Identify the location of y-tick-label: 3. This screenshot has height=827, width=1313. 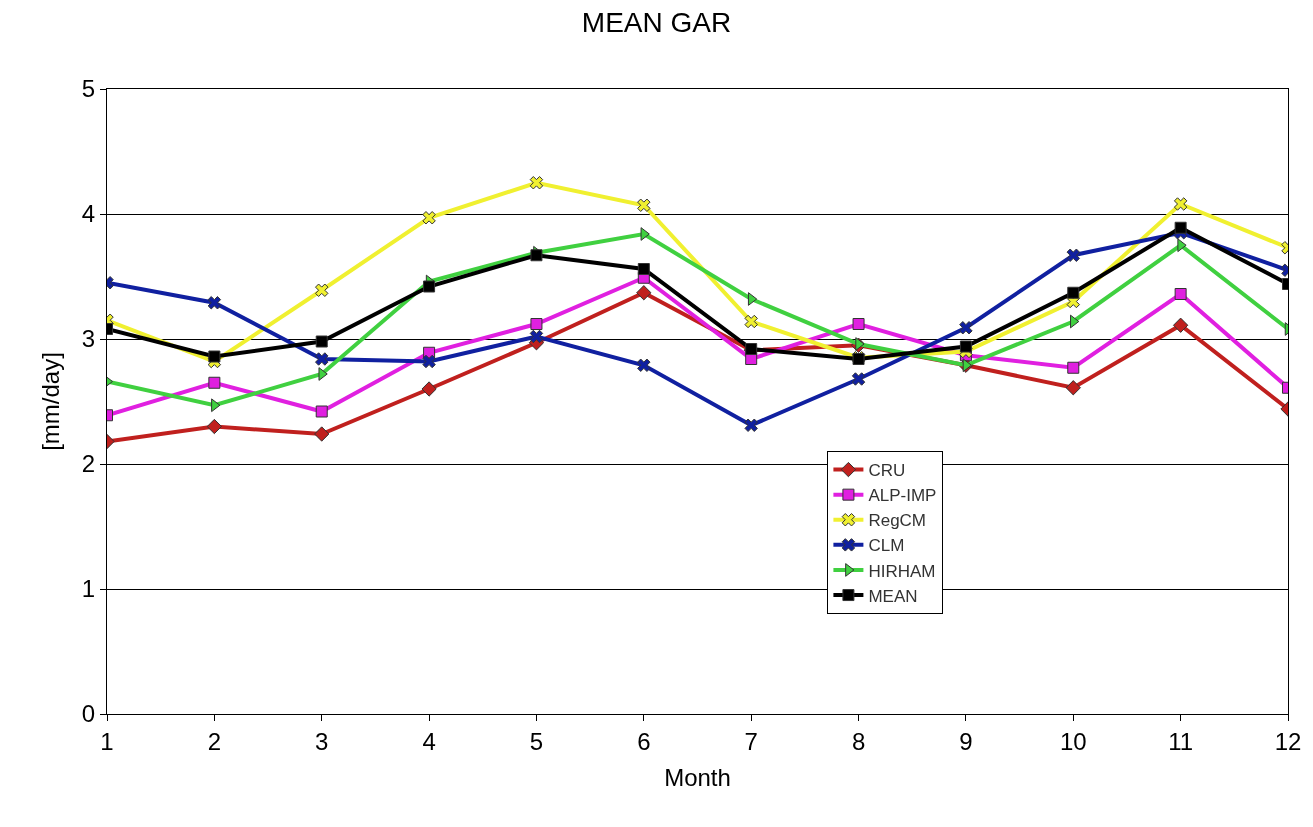
(88, 339).